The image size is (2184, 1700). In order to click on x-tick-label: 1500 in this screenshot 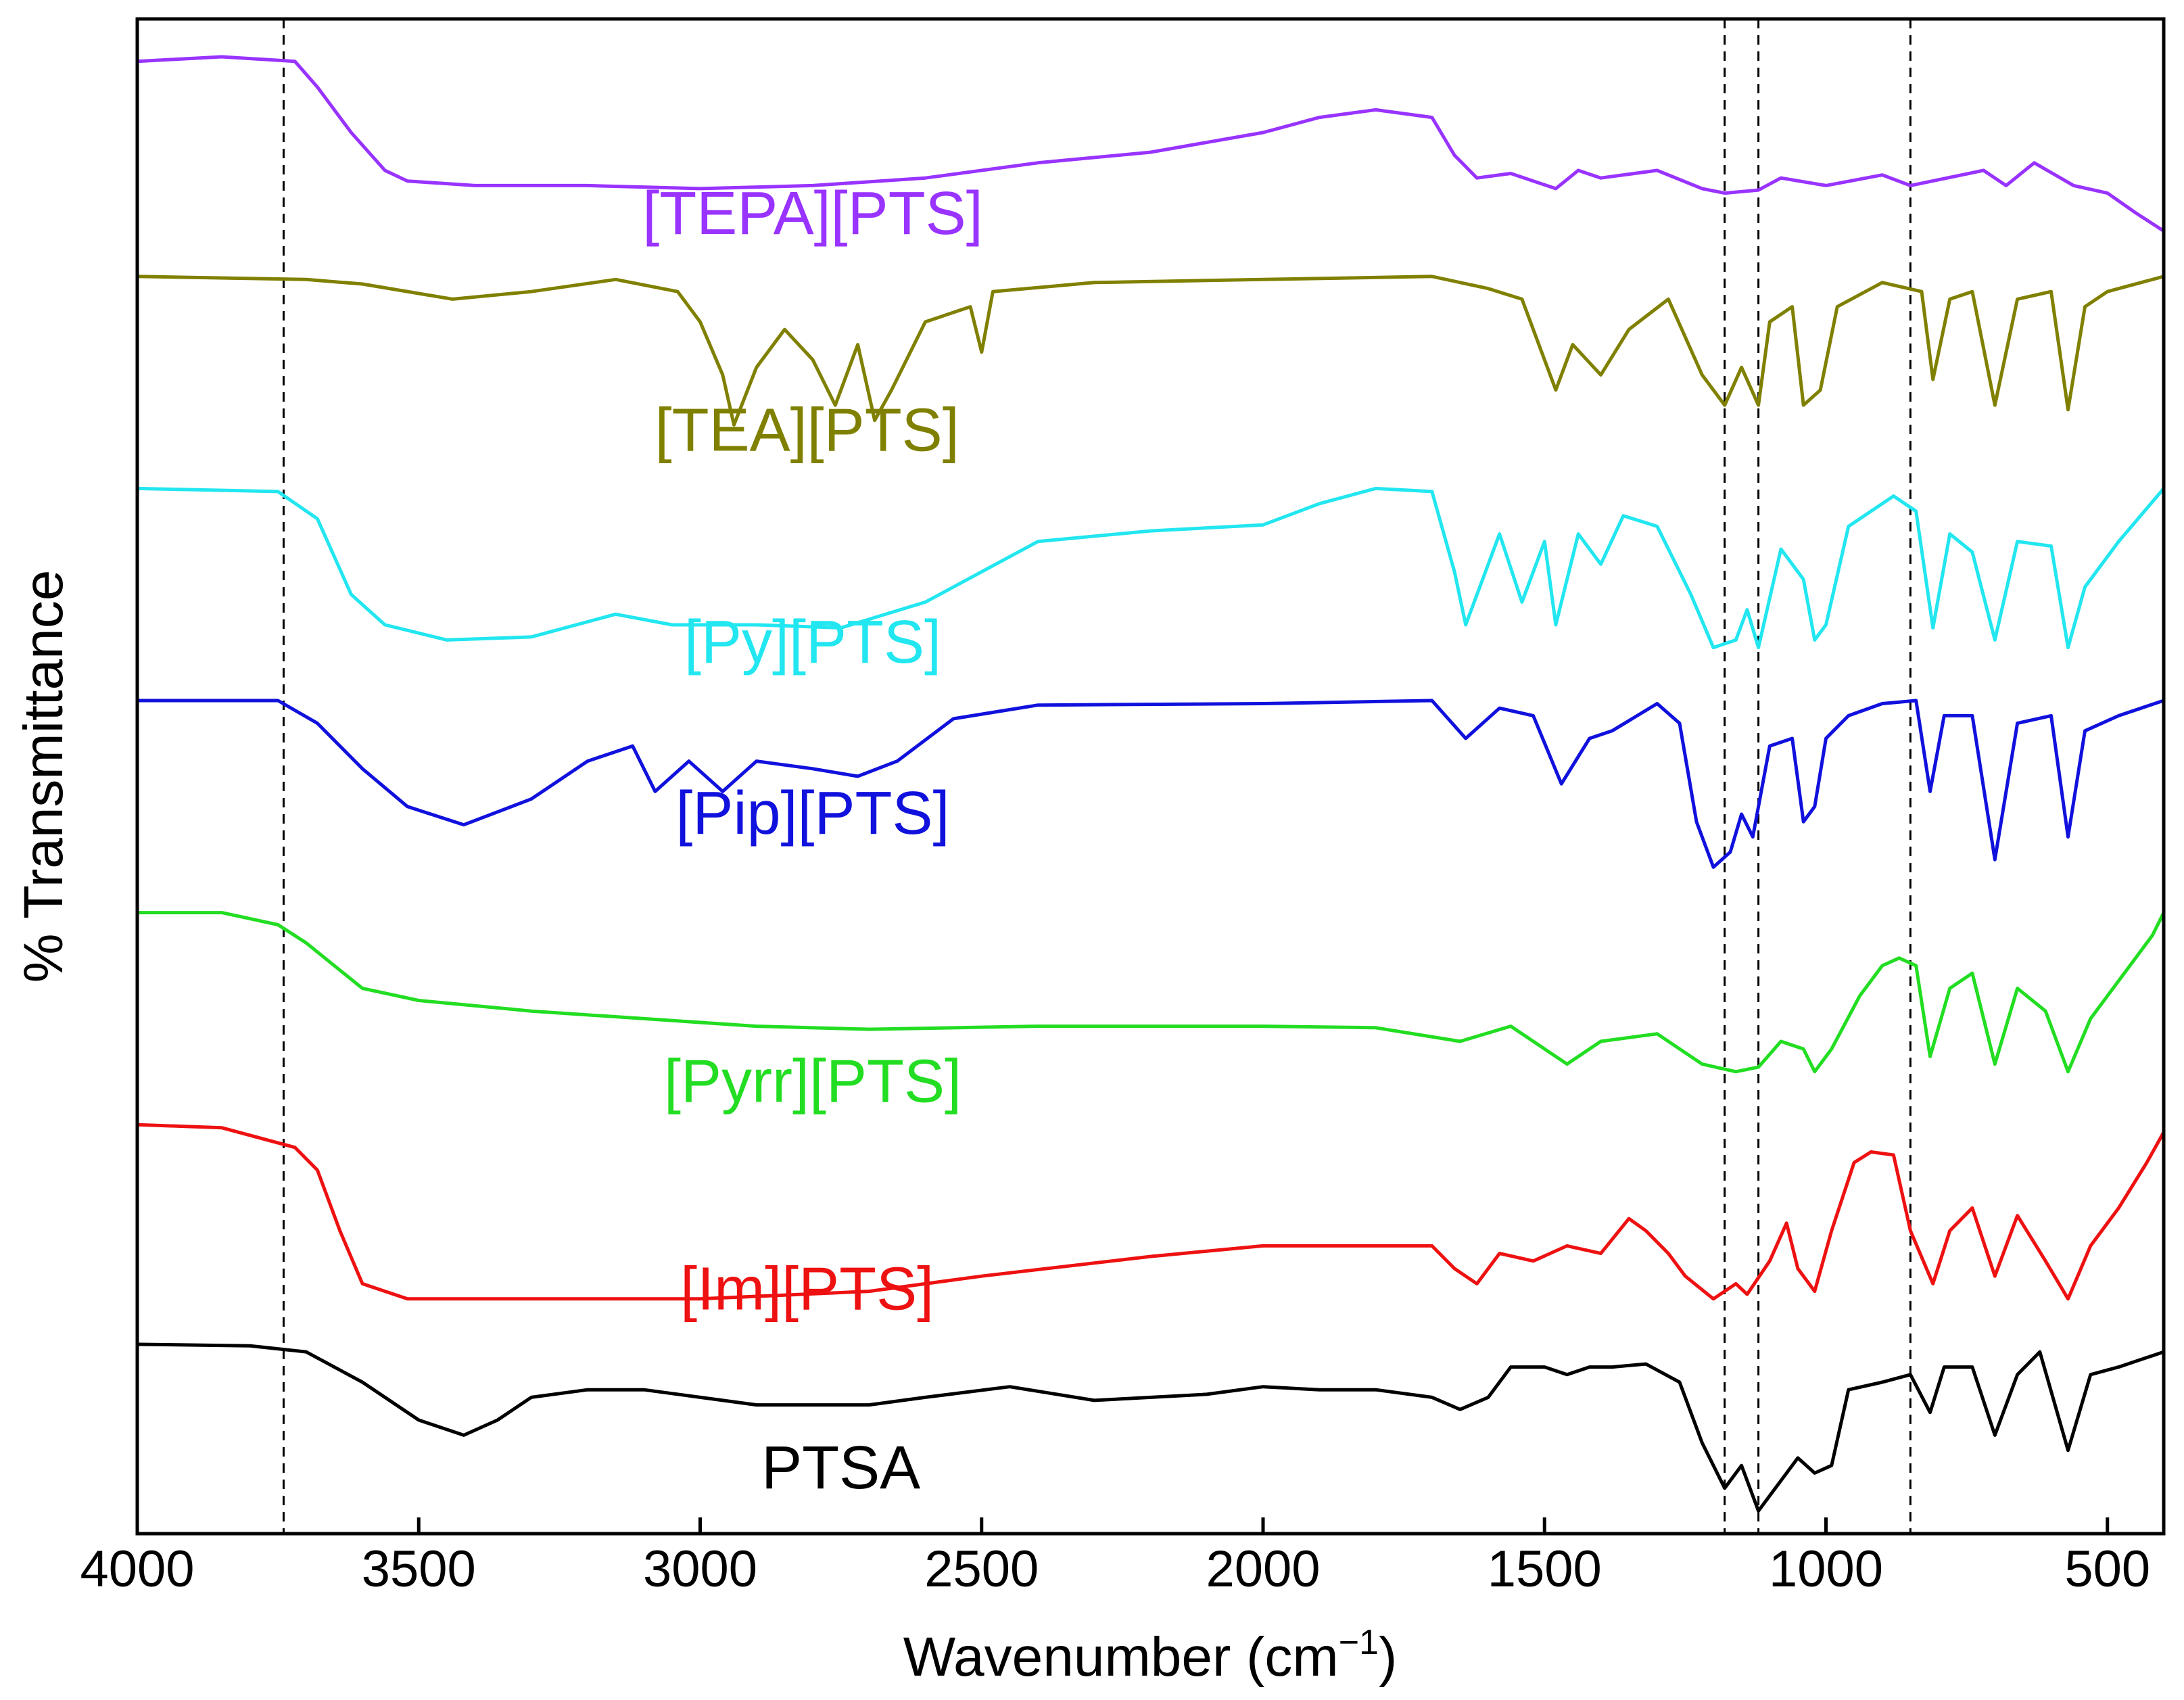, I will do `click(1545, 1569)`.